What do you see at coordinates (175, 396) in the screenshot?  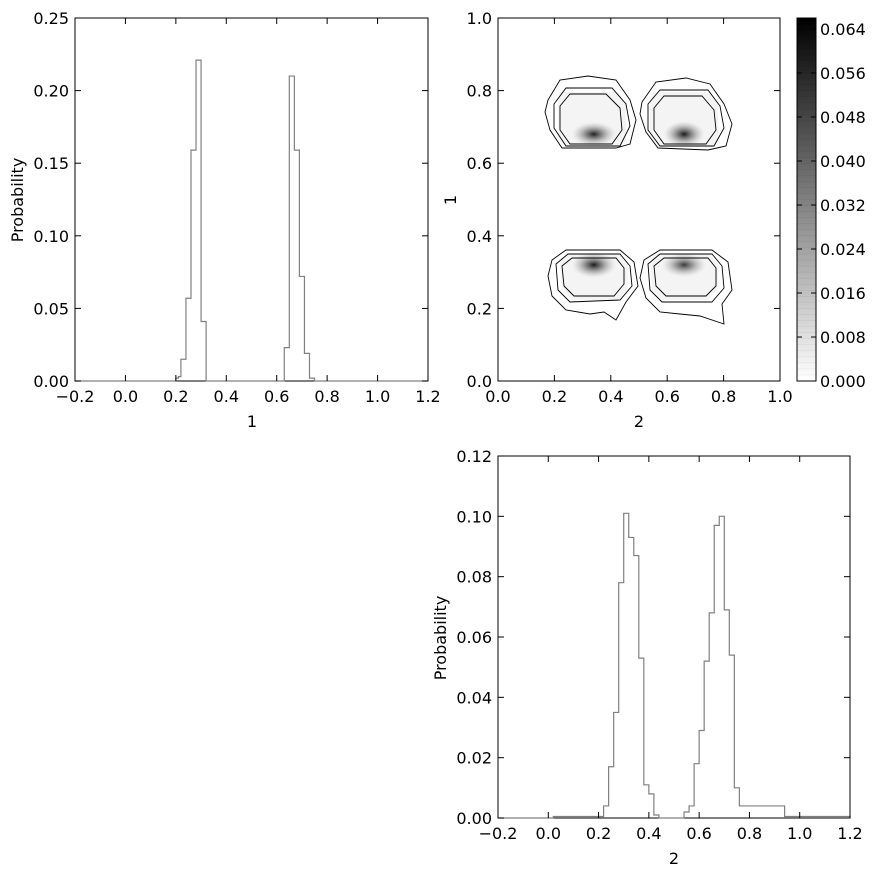 I see `hist1-xtick-label: 0.2` at bounding box center [175, 396].